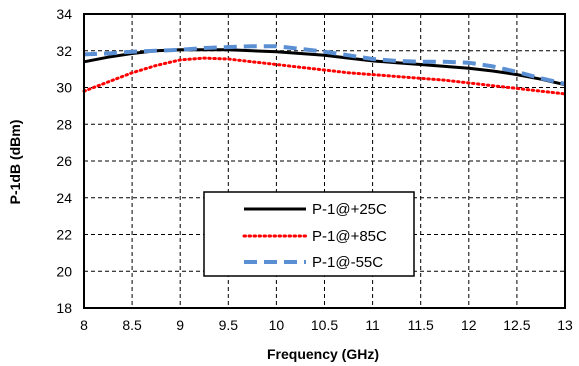  I want to click on legend-box, so click(309, 234).